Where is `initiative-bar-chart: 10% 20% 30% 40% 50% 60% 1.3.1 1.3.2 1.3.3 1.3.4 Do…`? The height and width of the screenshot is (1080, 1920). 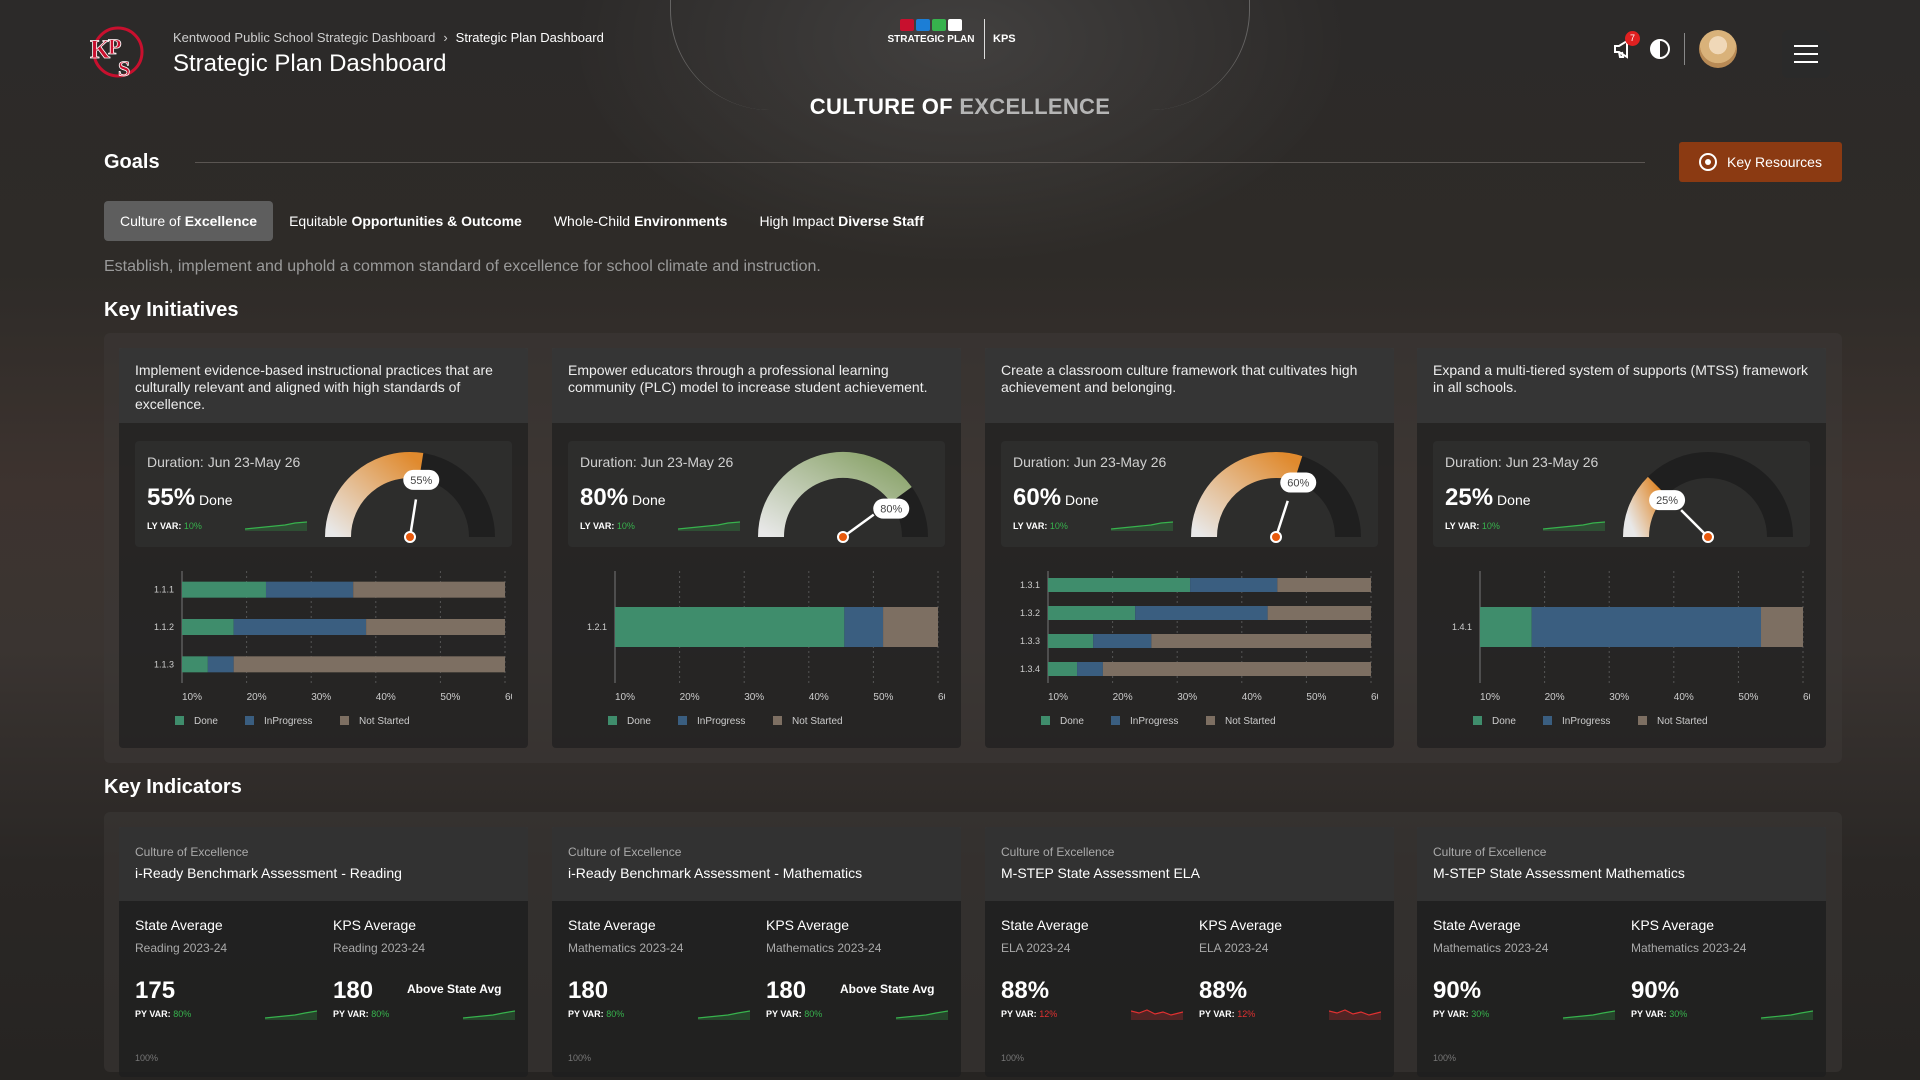 initiative-bar-chart: 10% 20% 30% 40% 50% 60% 1.3.1 1.3.2 1.3.3 1.3.4 Do… is located at coordinates (1199, 649).